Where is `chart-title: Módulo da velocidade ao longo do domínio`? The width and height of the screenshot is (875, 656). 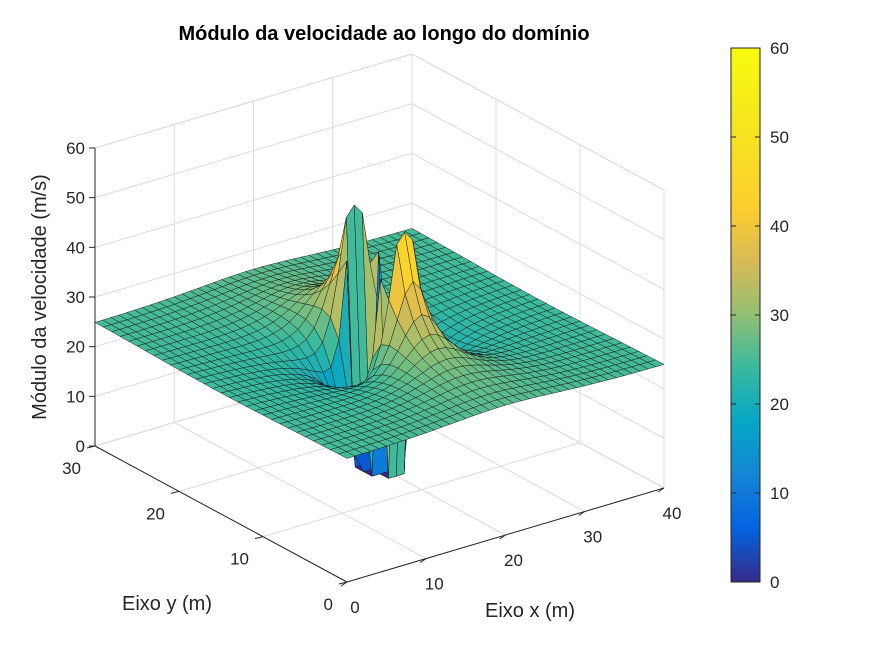 chart-title: Módulo da velocidade ao longo do domínio is located at coordinates (383, 34).